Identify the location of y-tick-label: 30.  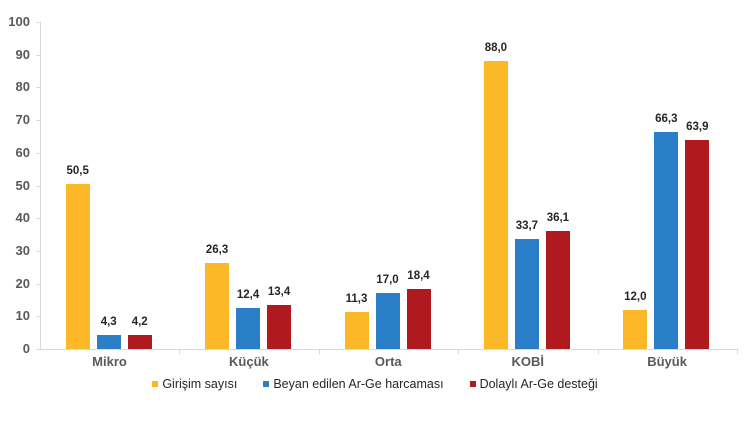
(22, 250).